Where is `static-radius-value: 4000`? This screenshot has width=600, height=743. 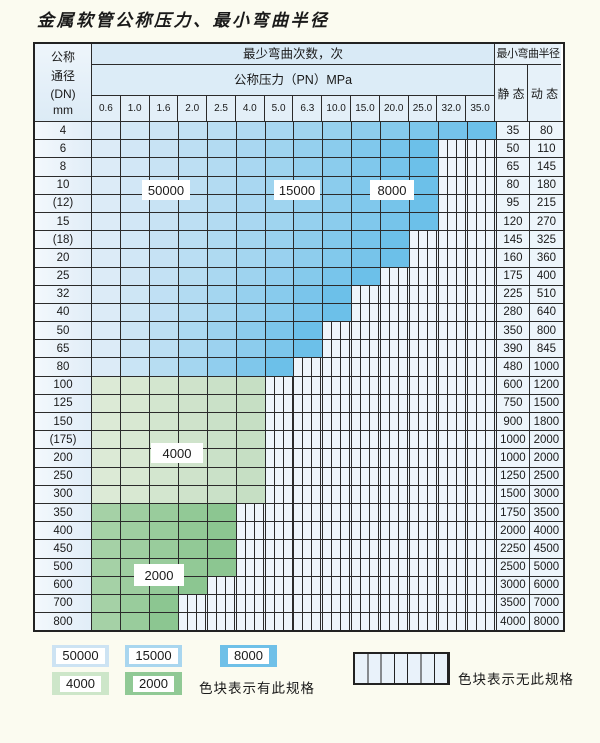
static-radius-value: 4000 is located at coordinates (513, 622).